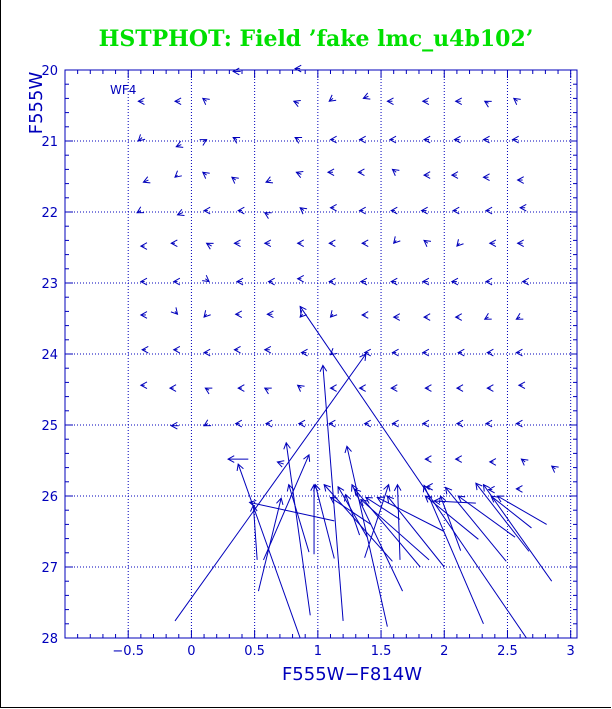 This screenshot has height=709, width=612. What do you see at coordinates (318, 651) in the screenshot?
I see `x-tick-label: 1` at bounding box center [318, 651].